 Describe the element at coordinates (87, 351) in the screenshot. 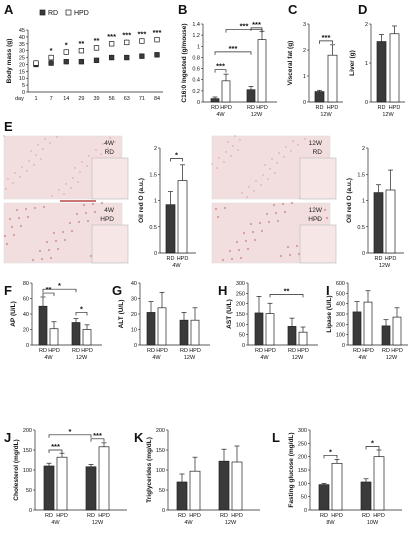

I see `panelF-series-label: HPD` at that location.